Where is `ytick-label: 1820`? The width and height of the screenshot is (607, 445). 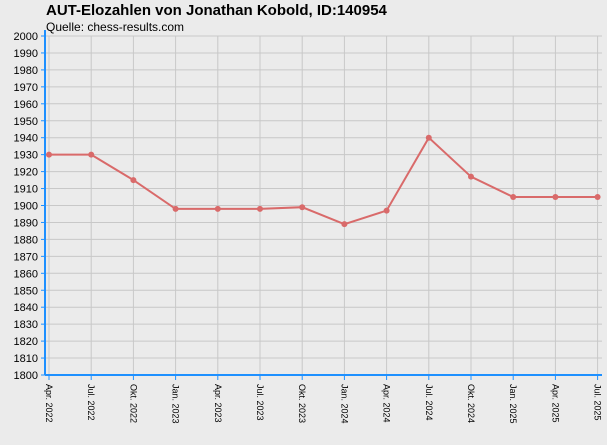
ytick-label: 1820 is located at coordinates (26, 342).